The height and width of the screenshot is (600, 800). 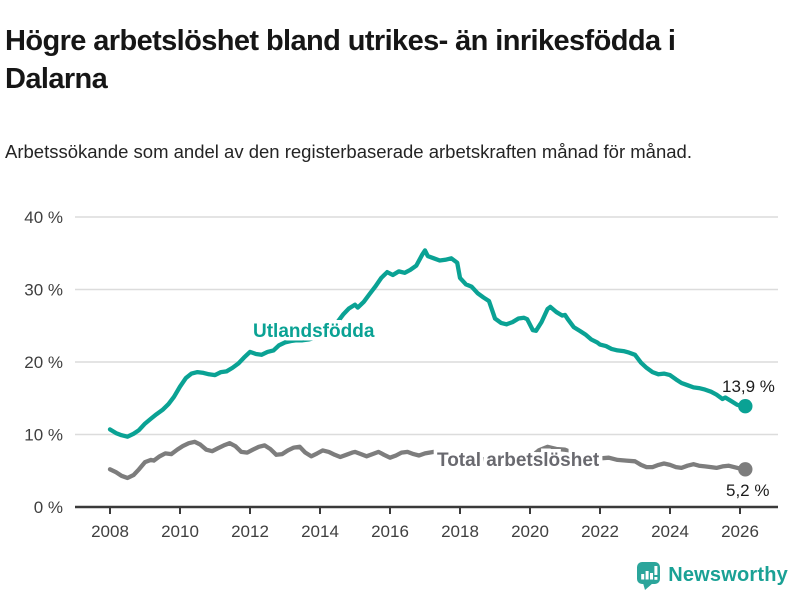 I want to click on newsworthy-logo: Newsworthy, so click(x=712, y=575).